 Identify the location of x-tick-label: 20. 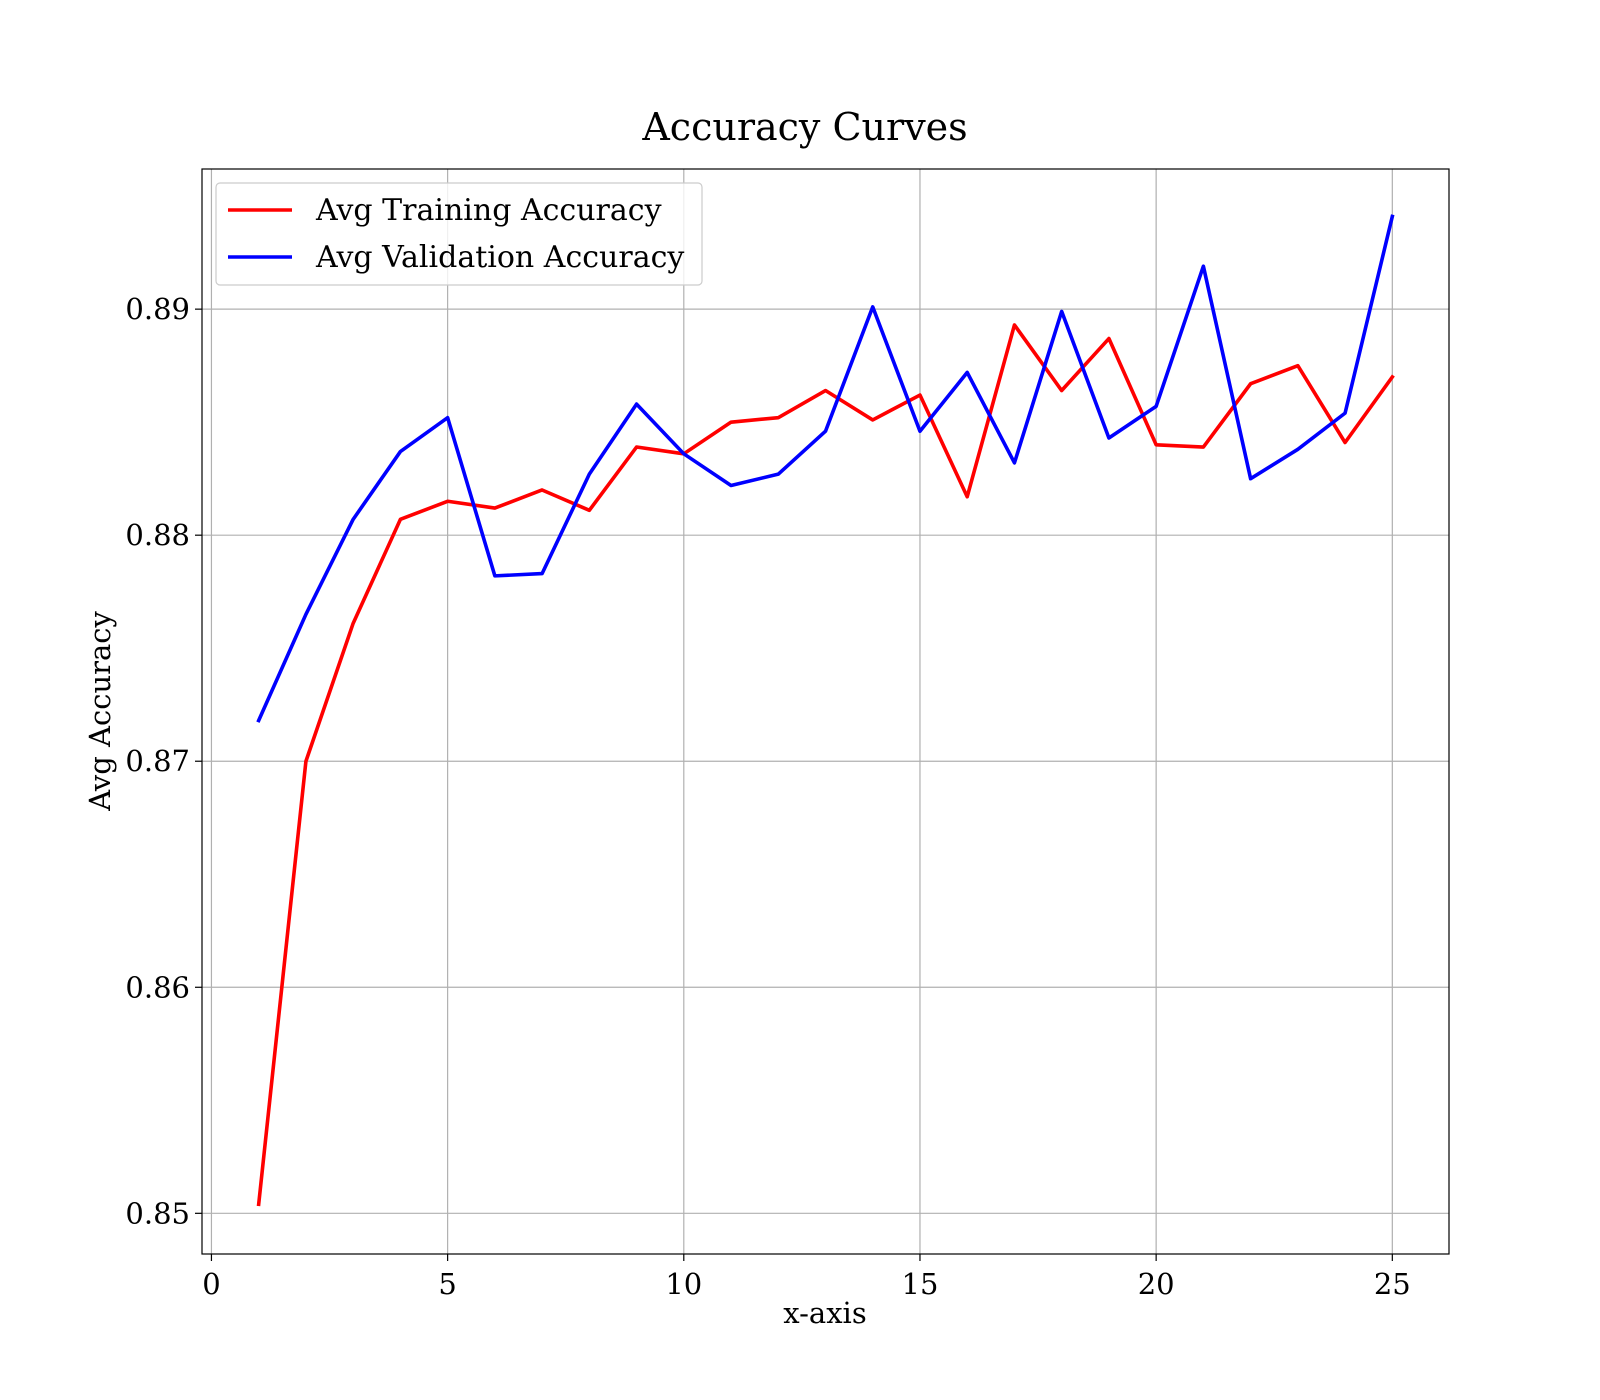
(1156, 1284).